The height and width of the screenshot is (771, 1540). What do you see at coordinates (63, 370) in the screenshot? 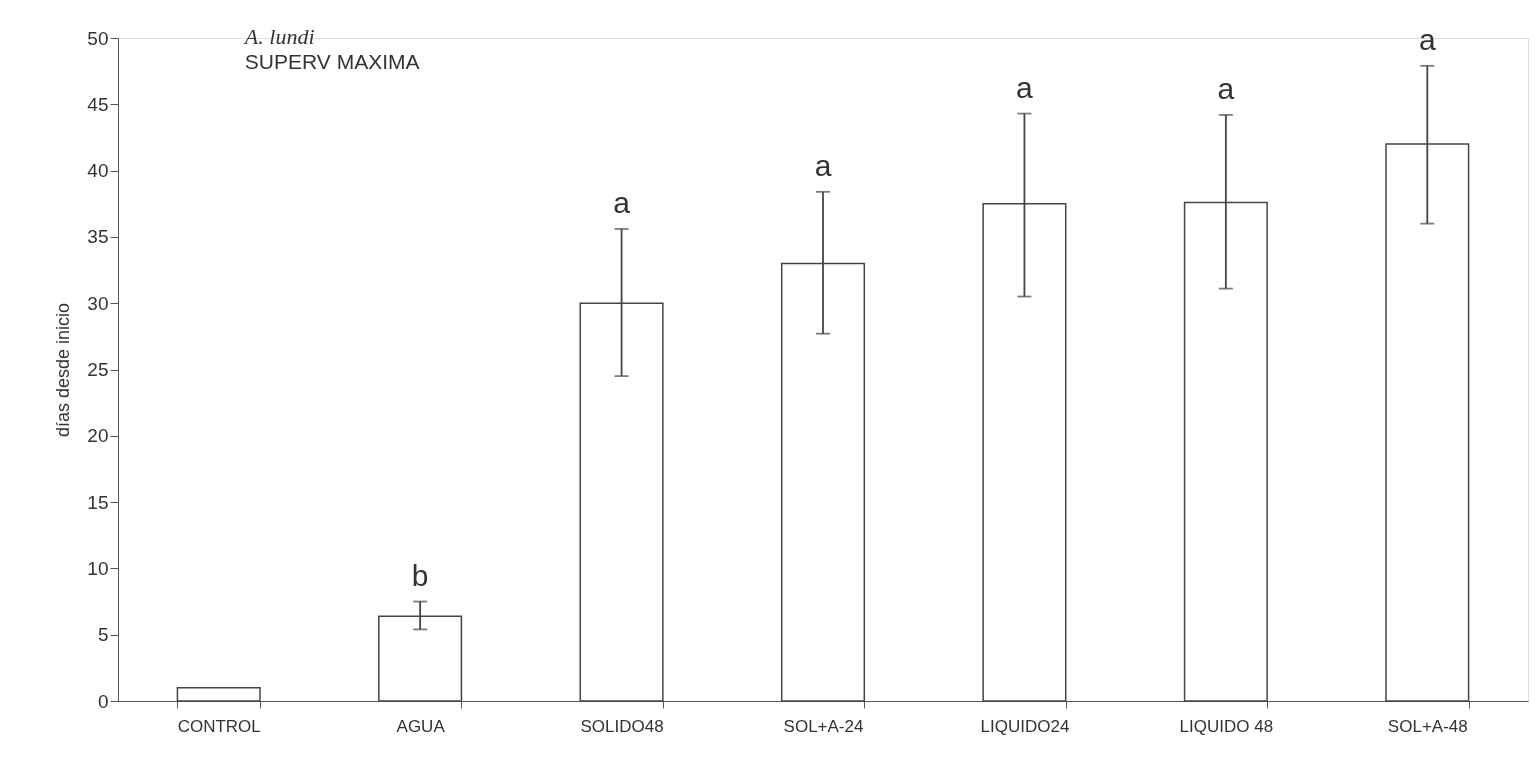
I see `y-axis-title: días desde inicio` at bounding box center [63, 370].